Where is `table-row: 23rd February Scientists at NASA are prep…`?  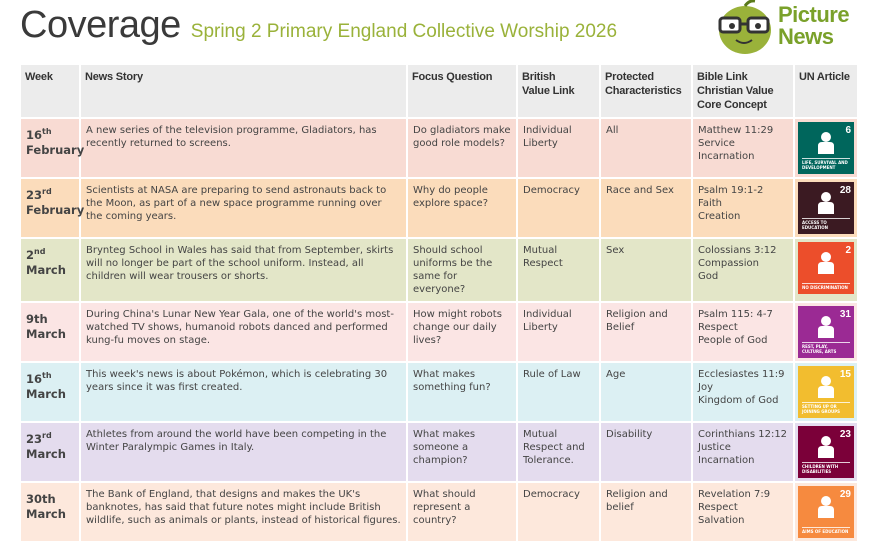
table-row: 23rd February Scientists at NASA are prep… is located at coordinates (439, 208).